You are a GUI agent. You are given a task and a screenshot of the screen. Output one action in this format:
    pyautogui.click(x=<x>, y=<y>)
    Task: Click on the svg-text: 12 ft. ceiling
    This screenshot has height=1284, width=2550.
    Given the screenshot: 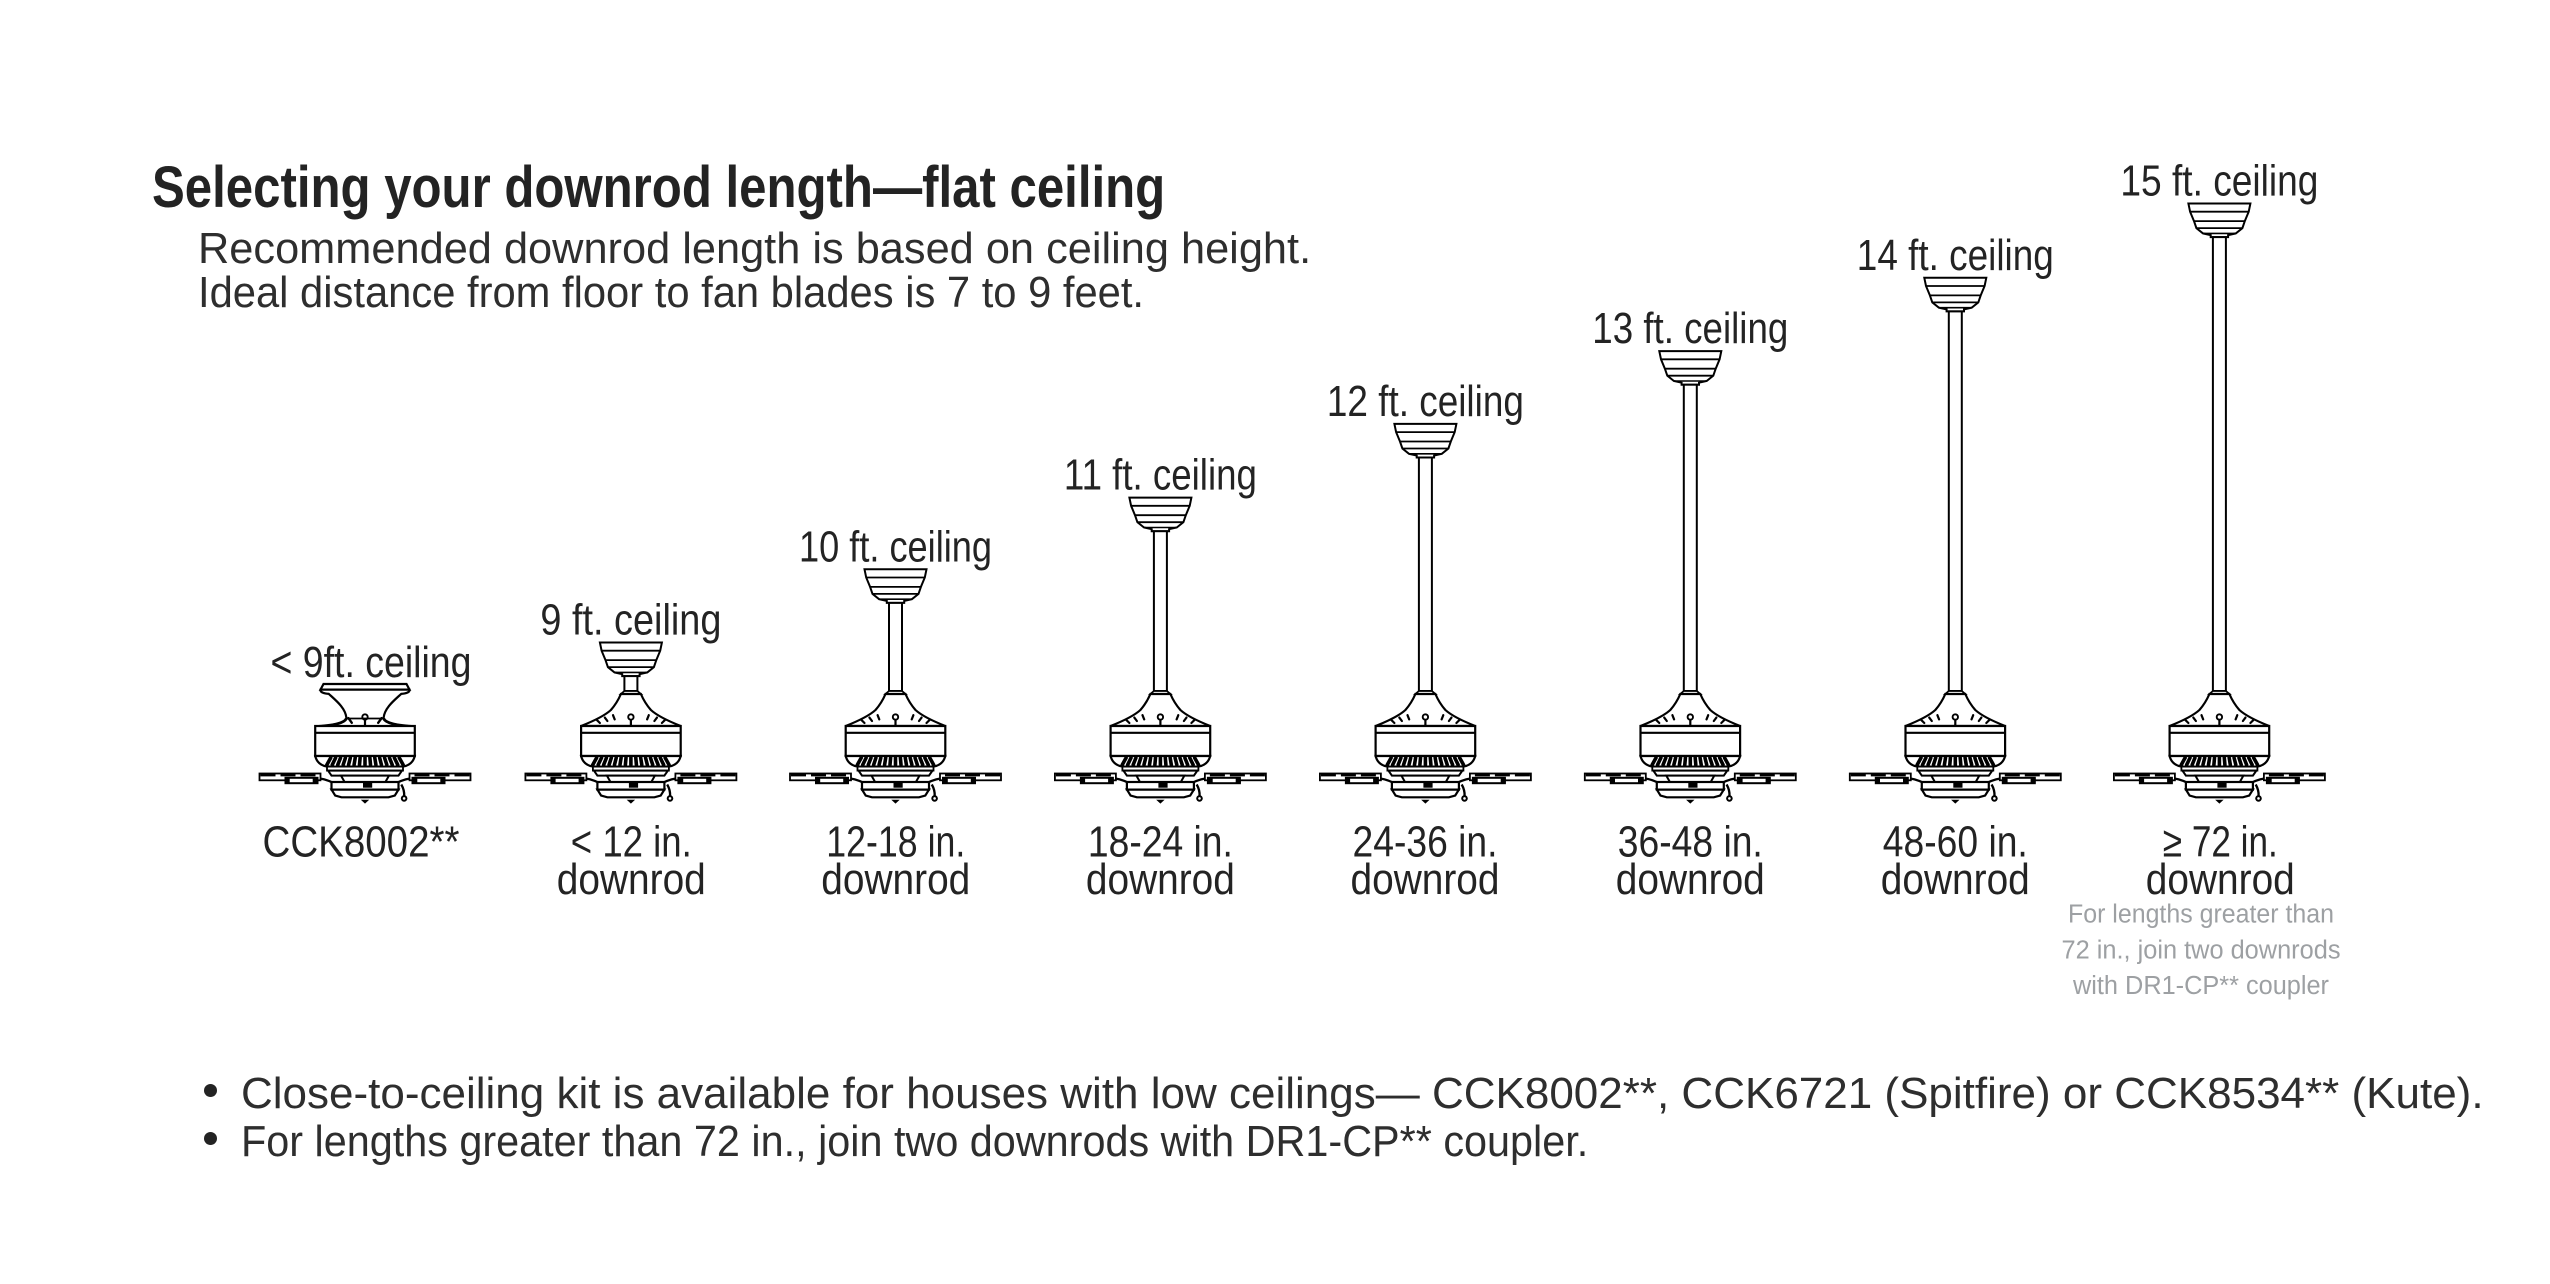 What is the action you would take?
    pyautogui.click(x=1425, y=402)
    